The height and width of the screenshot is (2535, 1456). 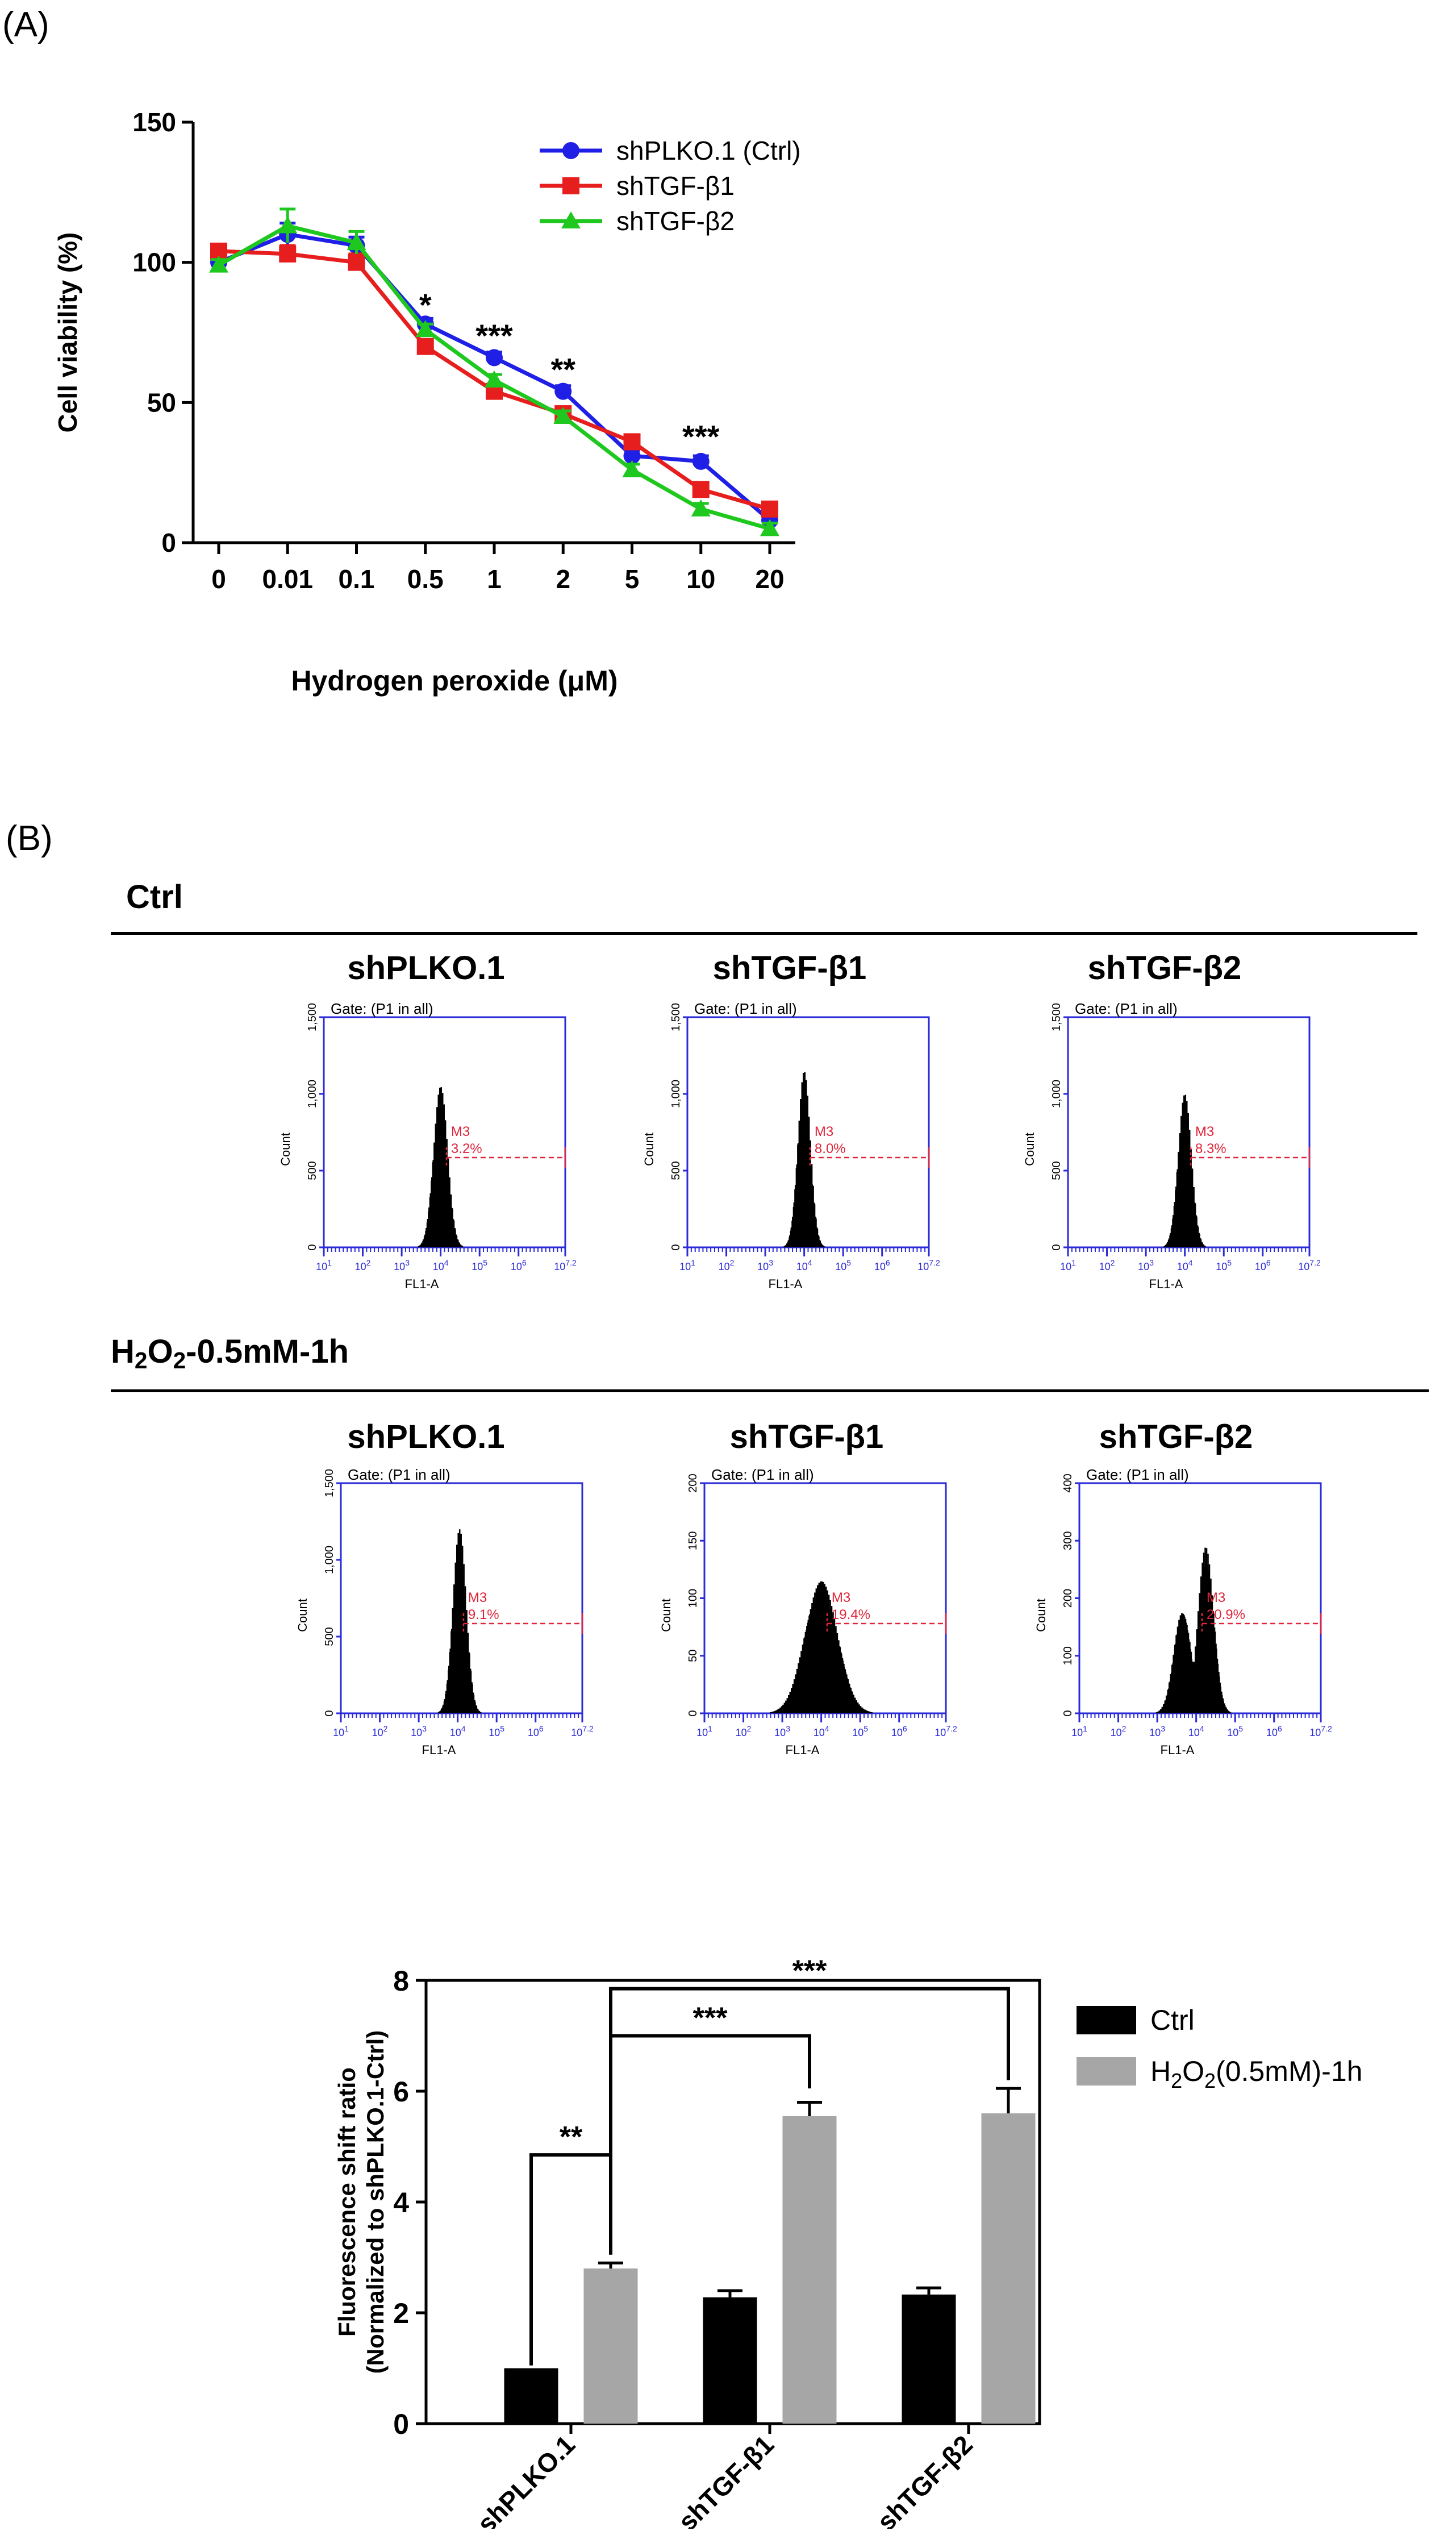 I want to click on y-tick-label: 400, so click(x=1068, y=1482).